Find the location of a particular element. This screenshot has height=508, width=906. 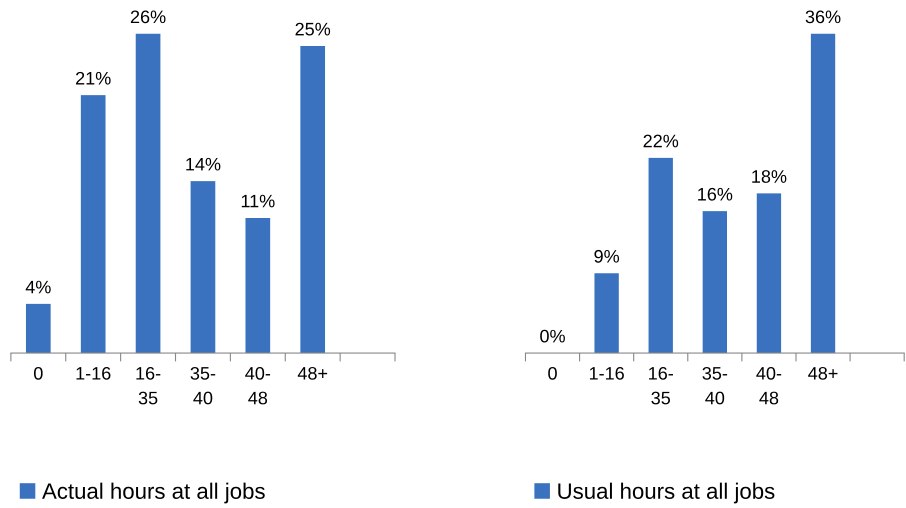

data-label: 18% is located at coordinates (769, 176).